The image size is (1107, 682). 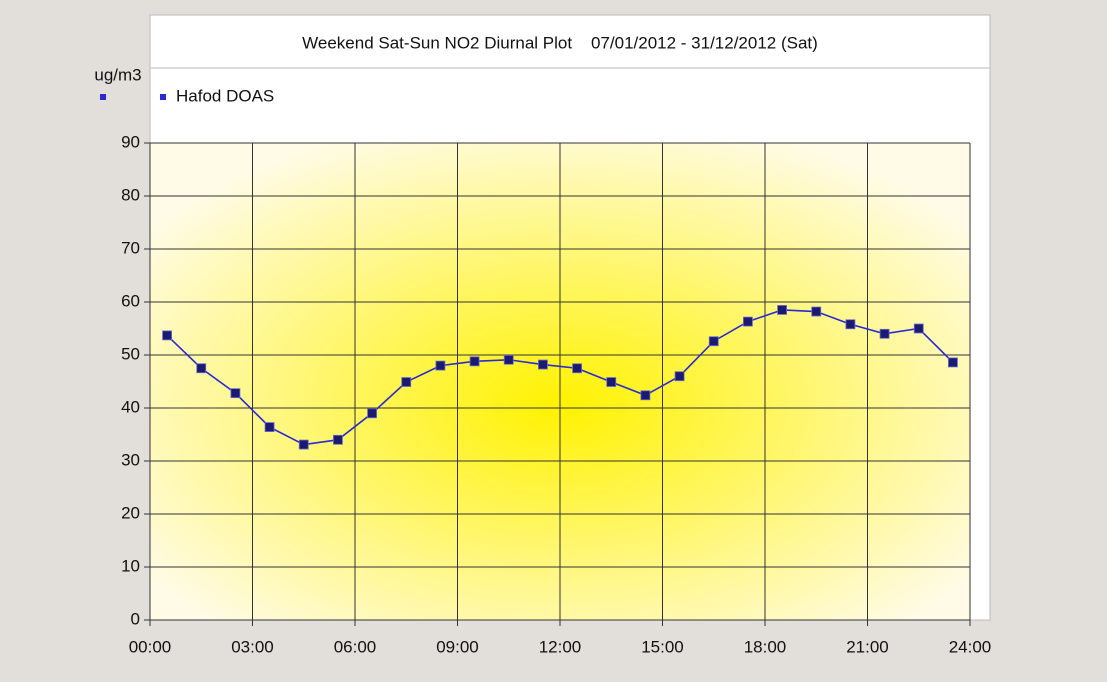 What do you see at coordinates (560, 377) in the screenshot?
I see `series-line` at bounding box center [560, 377].